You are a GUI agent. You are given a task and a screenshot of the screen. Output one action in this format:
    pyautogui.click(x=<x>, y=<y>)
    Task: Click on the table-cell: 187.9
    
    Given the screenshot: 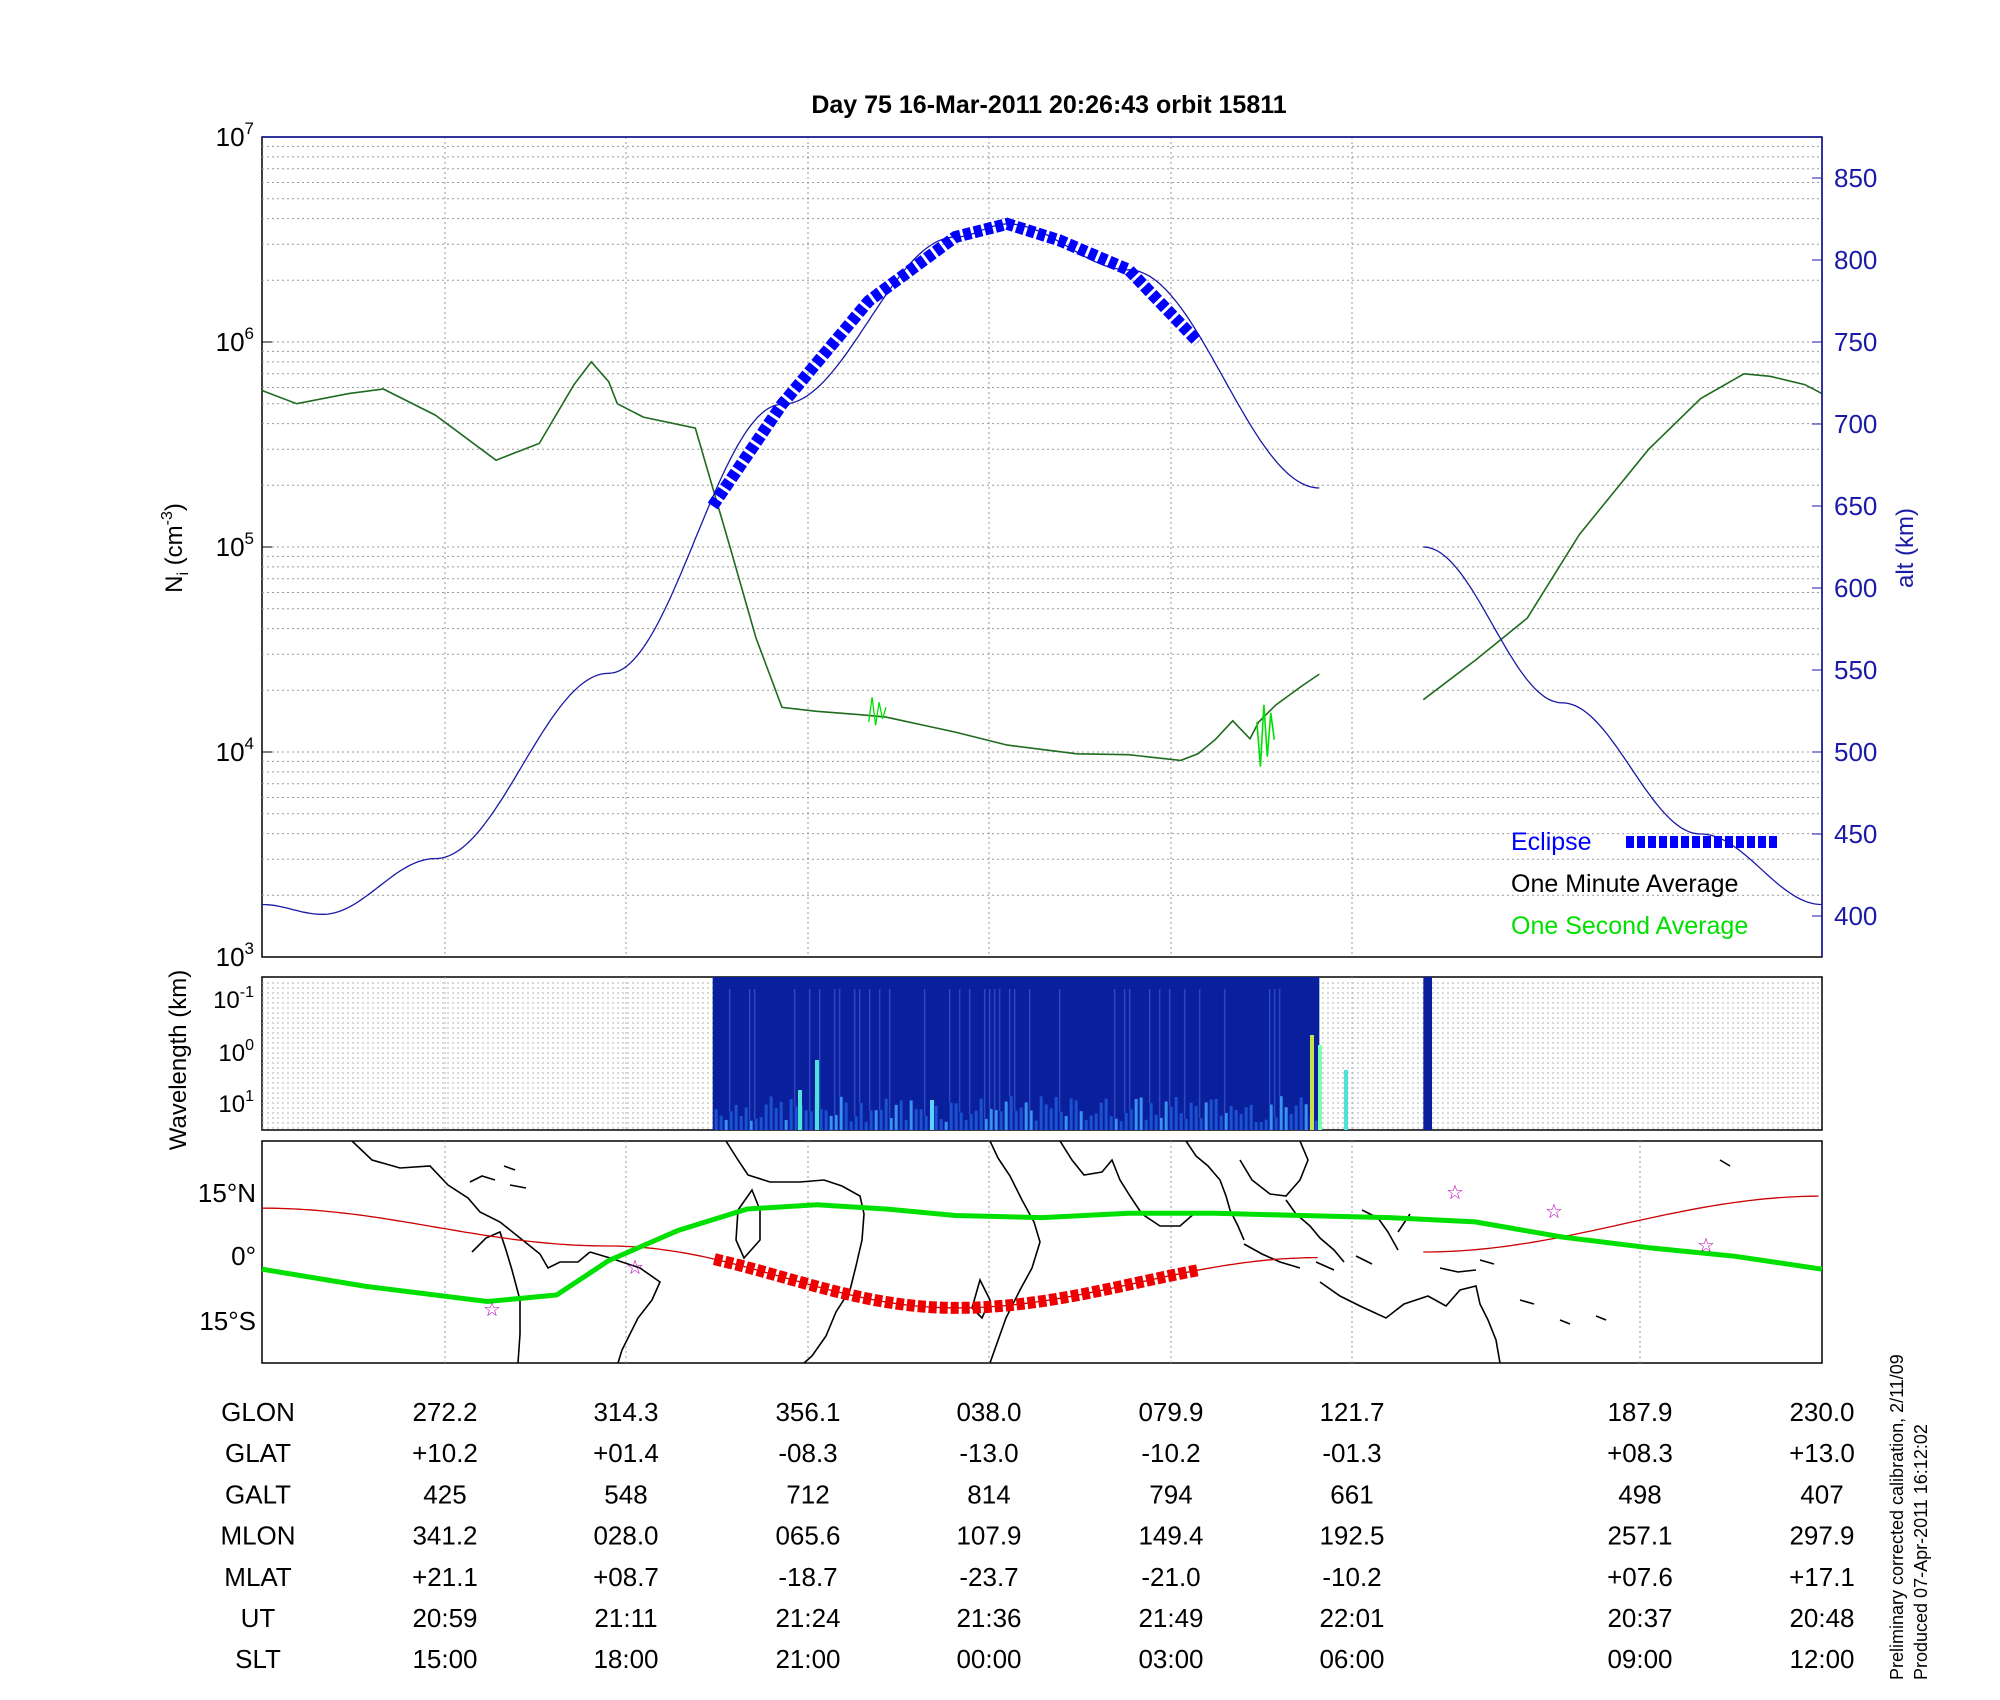 What is the action you would take?
    pyautogui.click(x=1639, y=1412)
    